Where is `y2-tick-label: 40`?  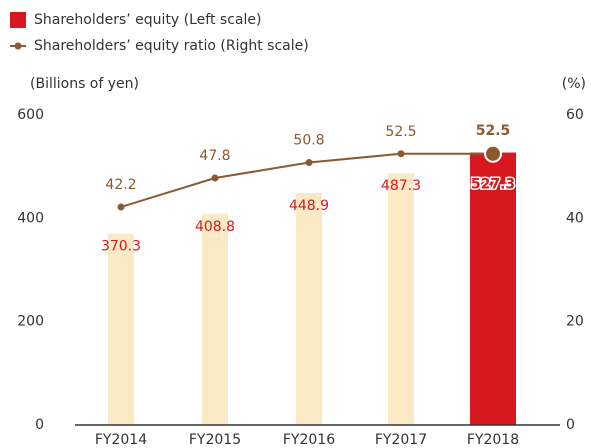 y2-tick-label: 40 is located at coordinates (575, 218).